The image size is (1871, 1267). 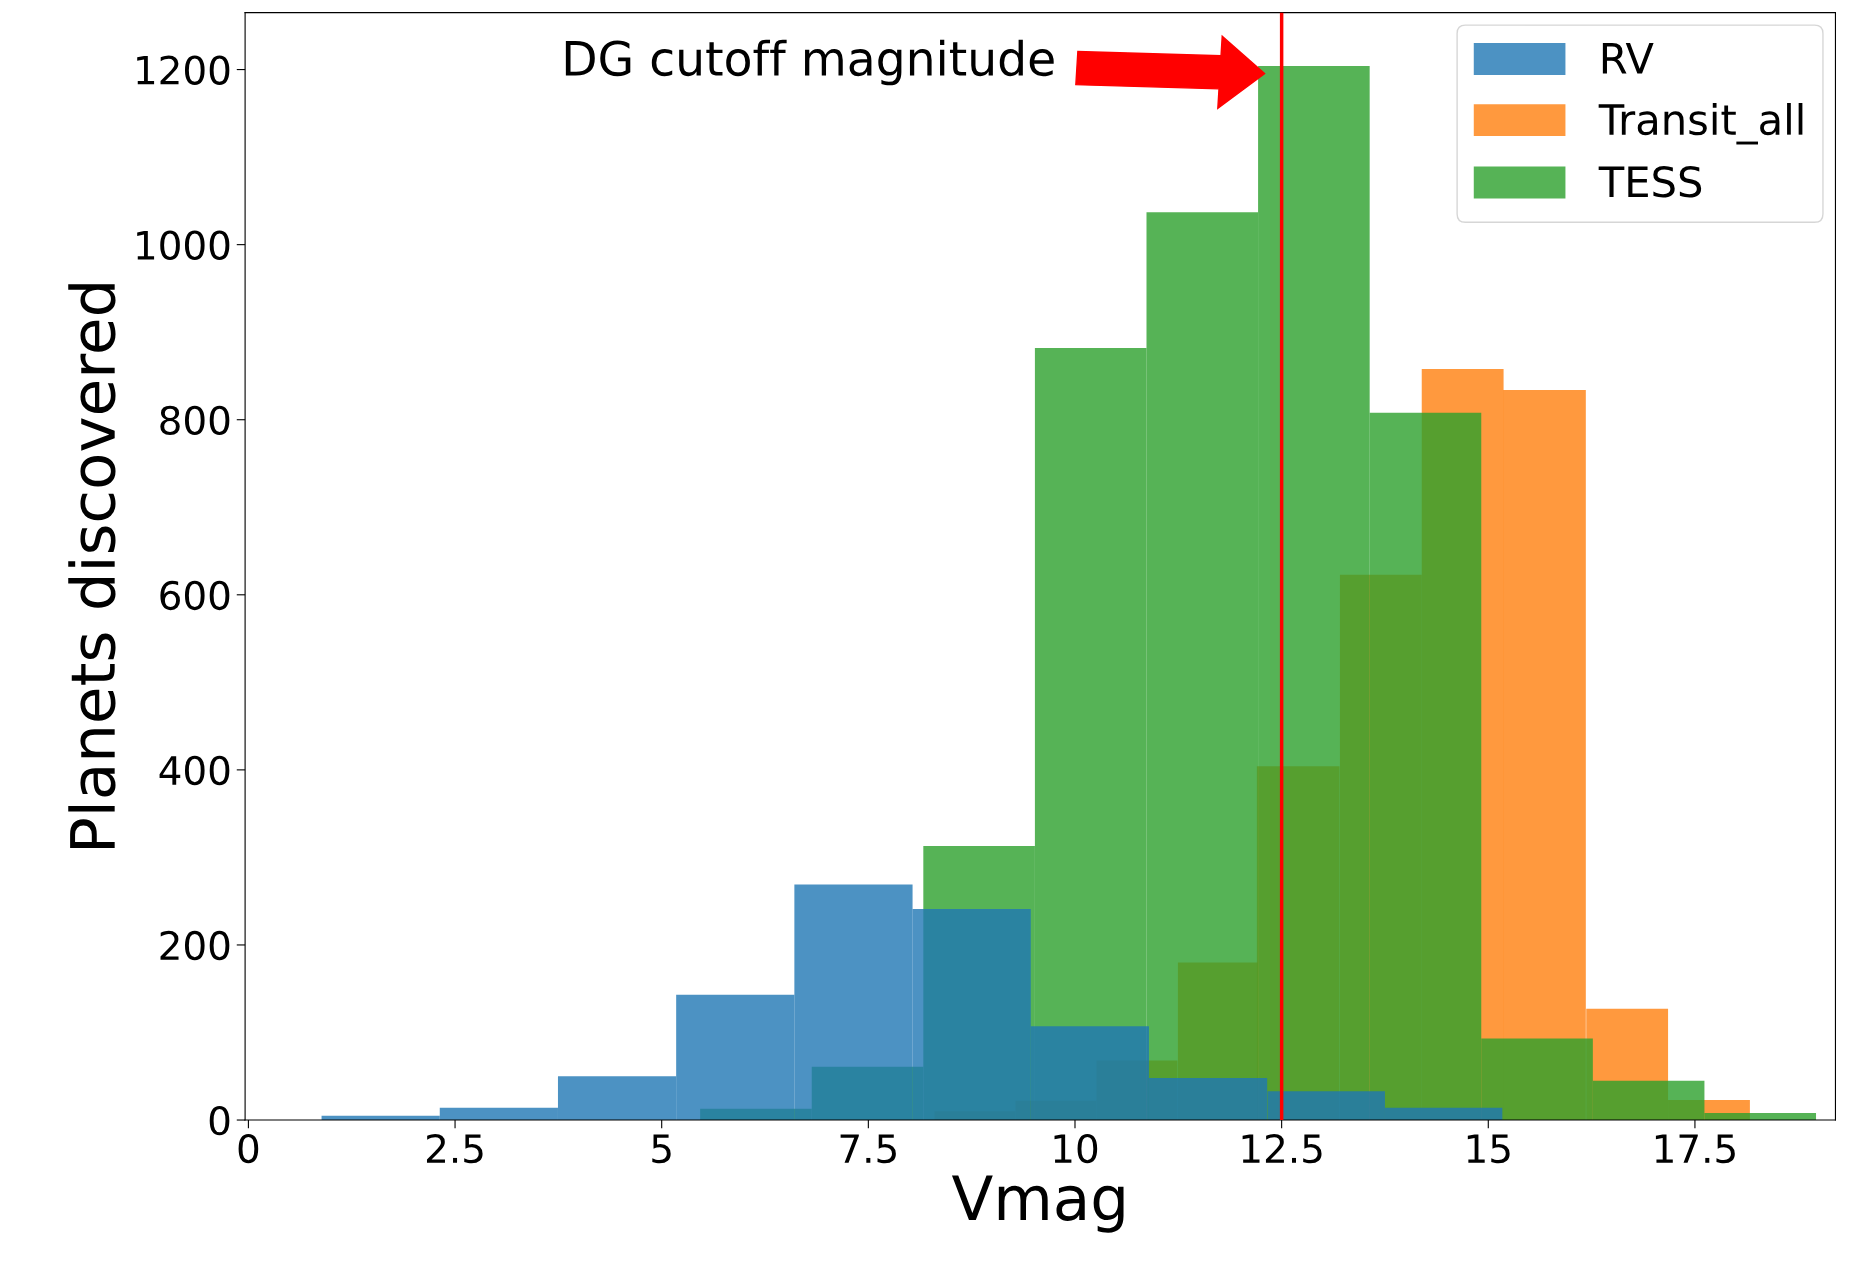 I want to click on x-tick-label: 15, so click(x=1488, y=1149).